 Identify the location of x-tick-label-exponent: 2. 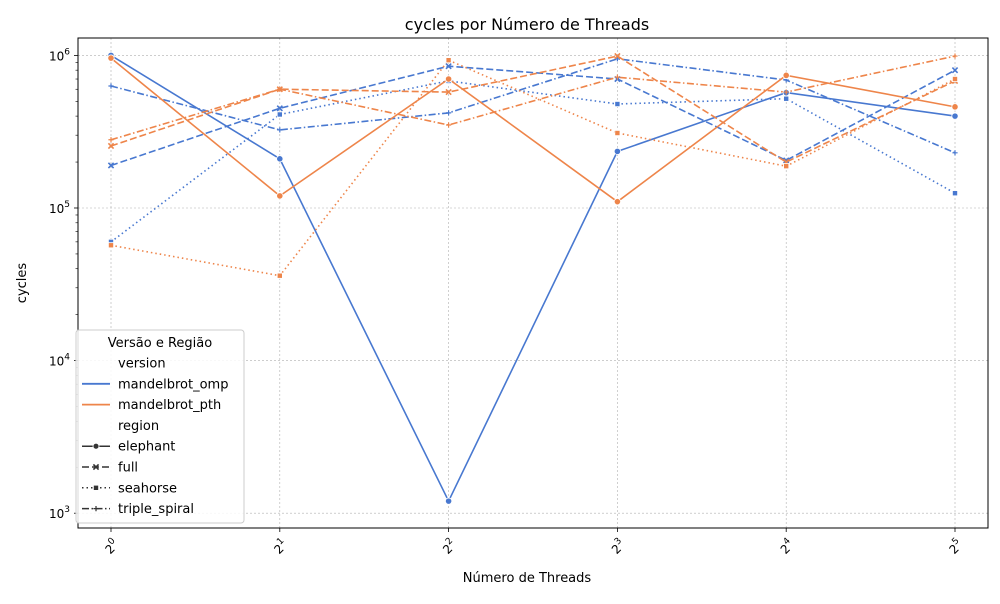
(449, 541).